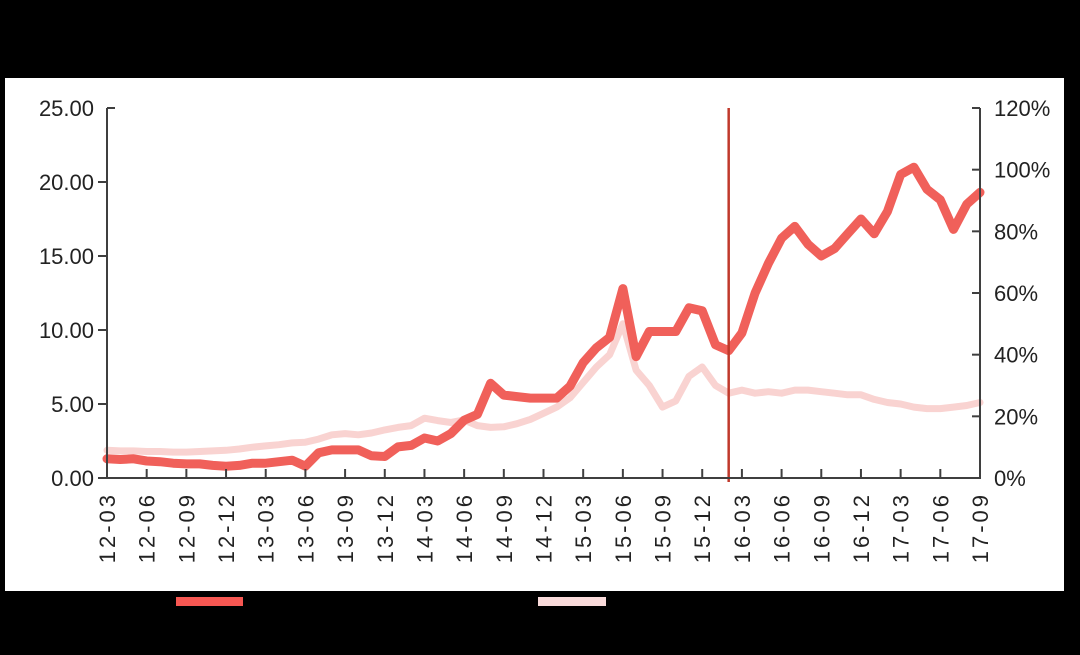 Image resolution: width=1080 pixels, height=655 pixels. What do you see at coordinates (385, 527) in the screenshot?
I see `x-axis-tick-label: 13-12` at bounding box center [385, 527].